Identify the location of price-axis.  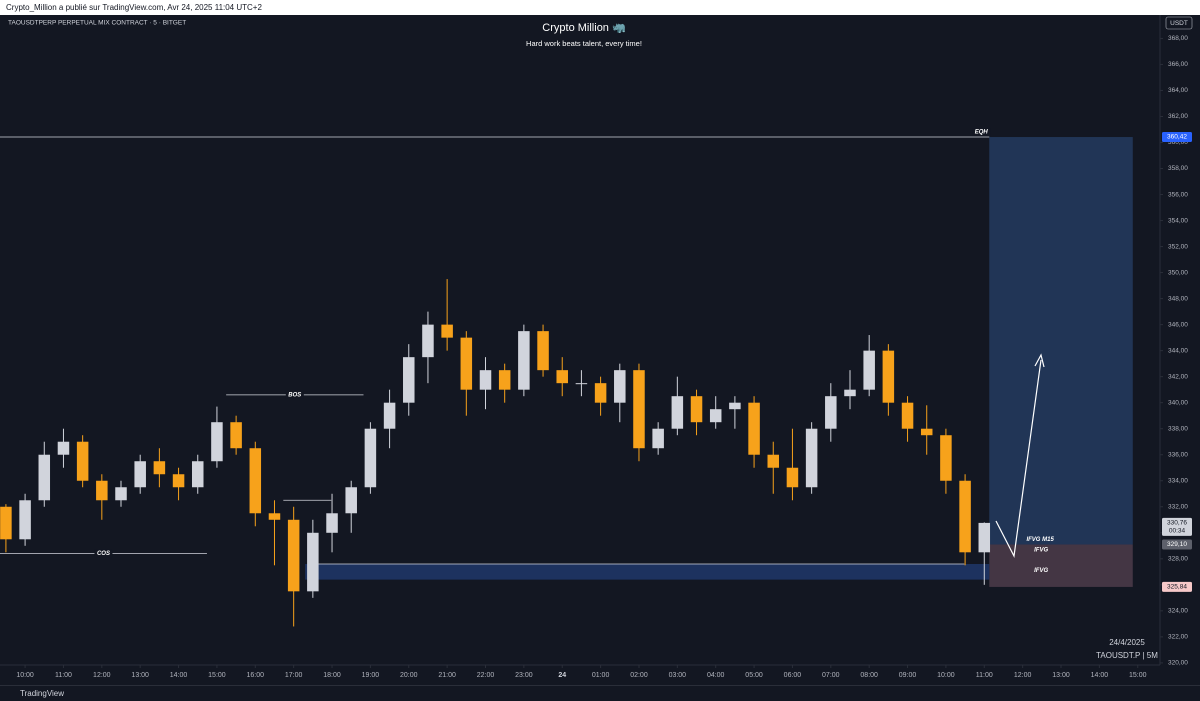
(1180, 350).